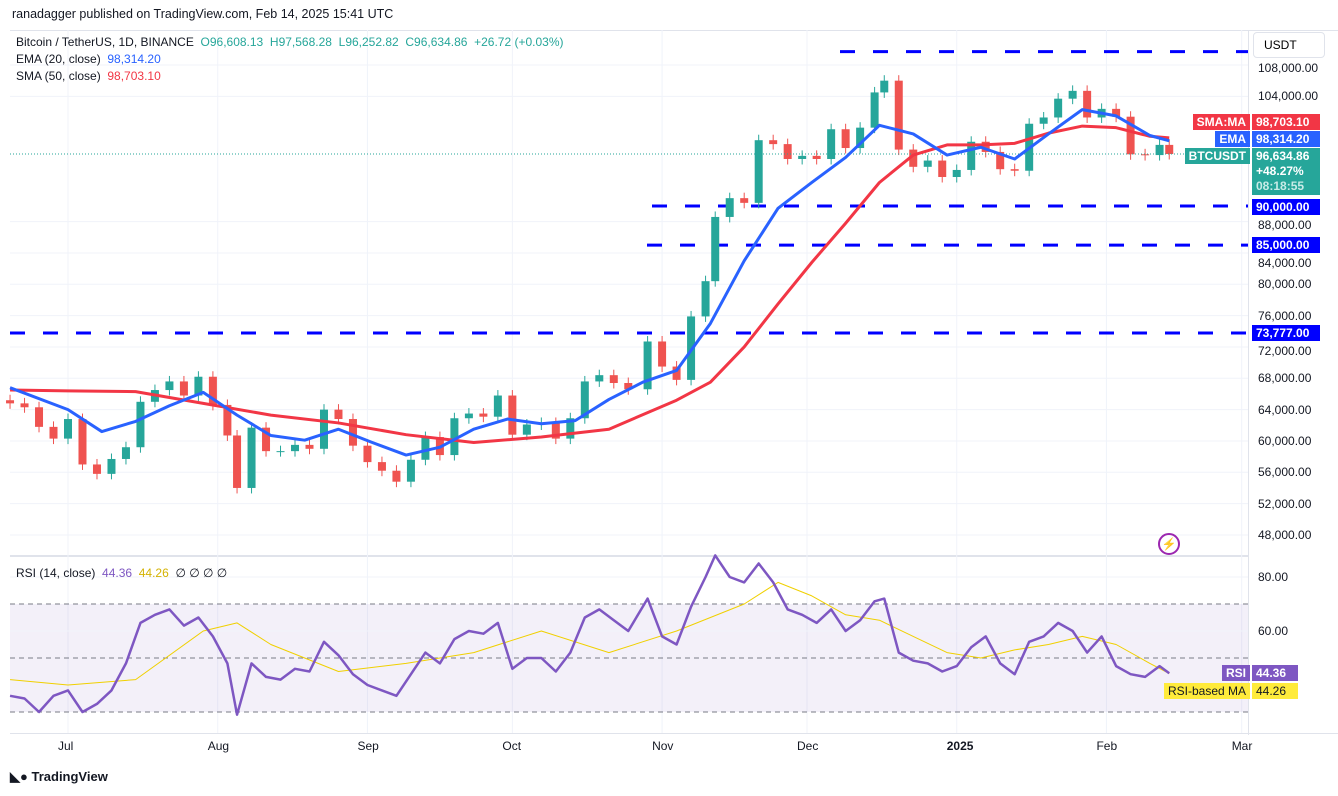 The height and width of the screenshot is (796, 1338). I want to click on rsi-ma-value: 44.26, so click(153, 573).